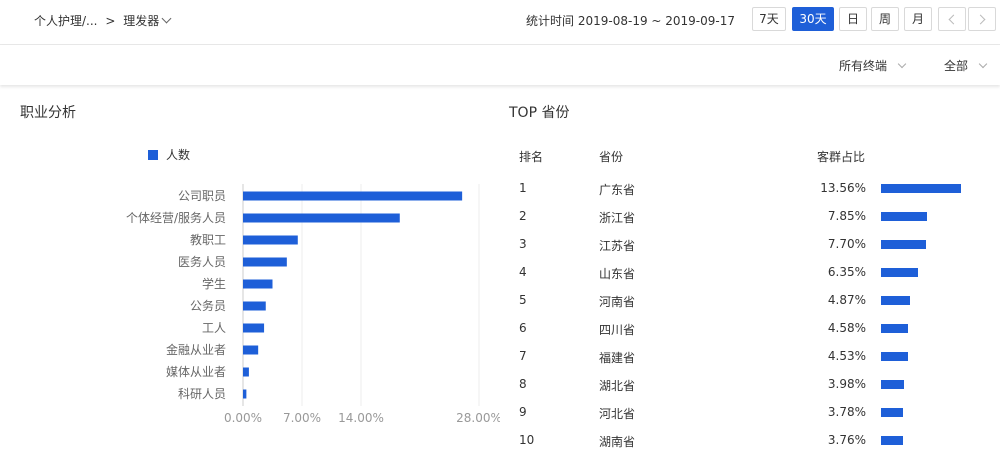 Image resolution: width=1000 pixels, height=467 pixels. I want to click on share-cell: 3.78%, so click(846, 412).